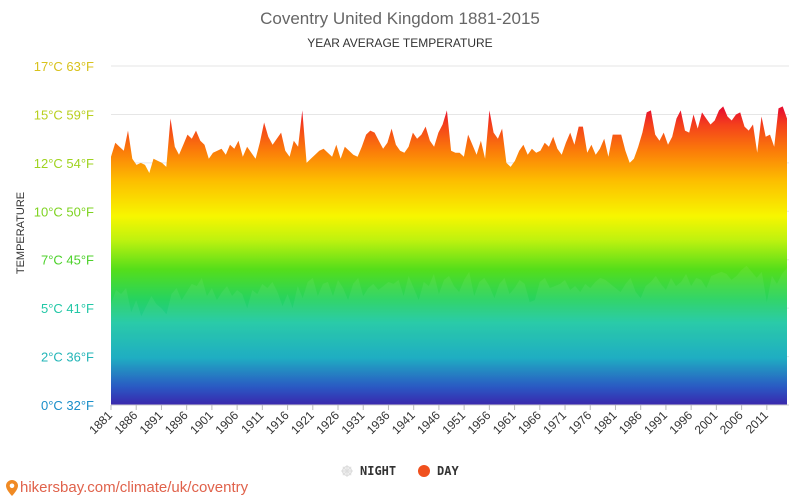  What do you see at coordinates (67, 308) in the screenshot?
I see `y-tick-label: 5°C 41°F` at bounding box center [67, 308].